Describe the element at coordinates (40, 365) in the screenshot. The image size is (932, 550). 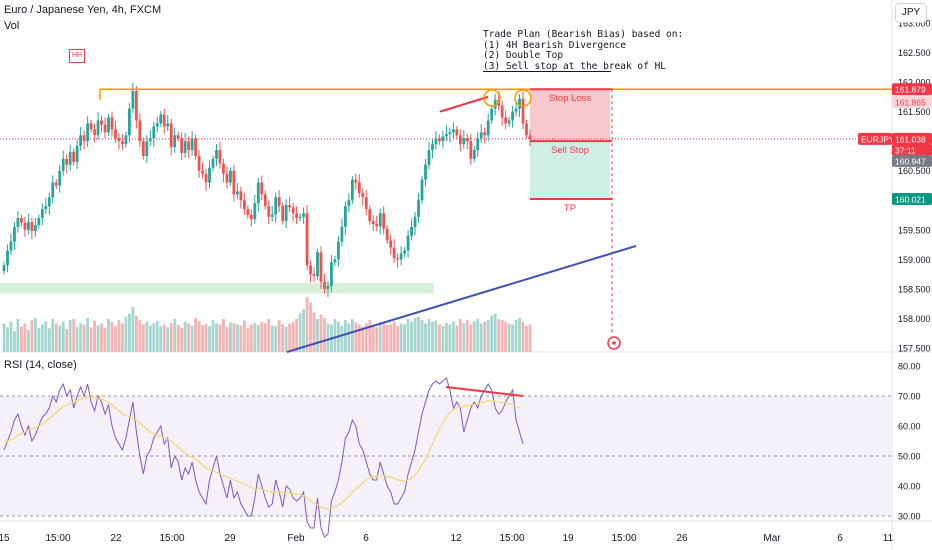
I see `rsi-label: RSI (14, close)` at that location.